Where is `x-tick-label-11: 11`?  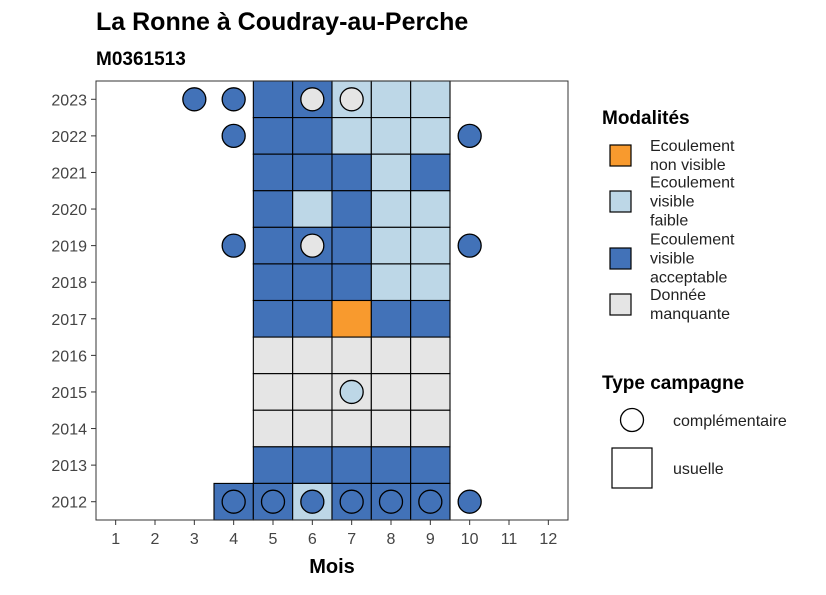
x-tick-label-11: 11 is located at coordinates (509, 539).